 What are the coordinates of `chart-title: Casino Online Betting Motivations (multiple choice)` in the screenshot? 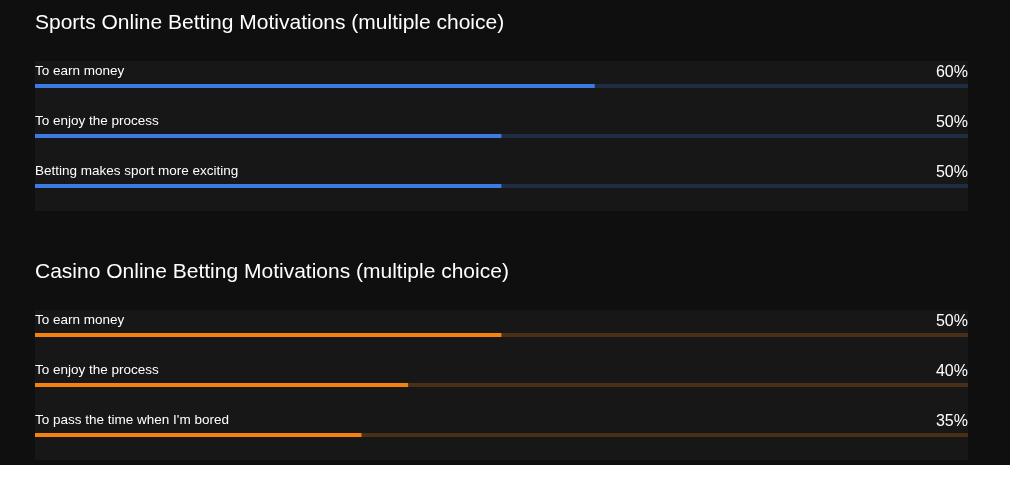 It's located at (272, 270).